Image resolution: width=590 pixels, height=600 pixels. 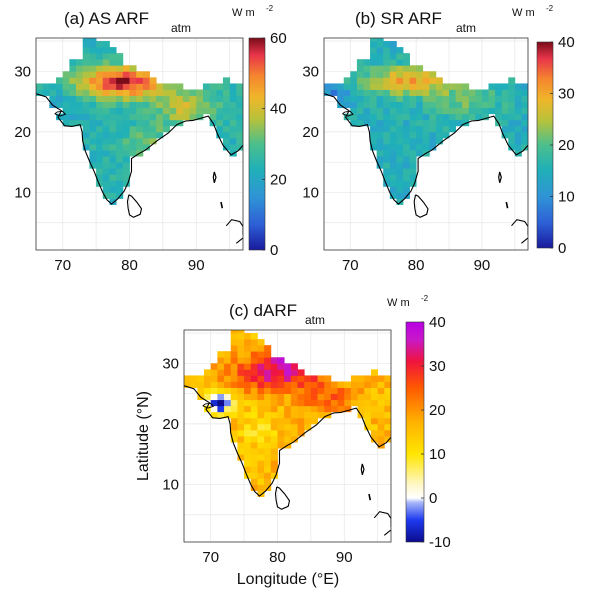 I want to click on y-tick-label: 30, so click(x=310, y=71).